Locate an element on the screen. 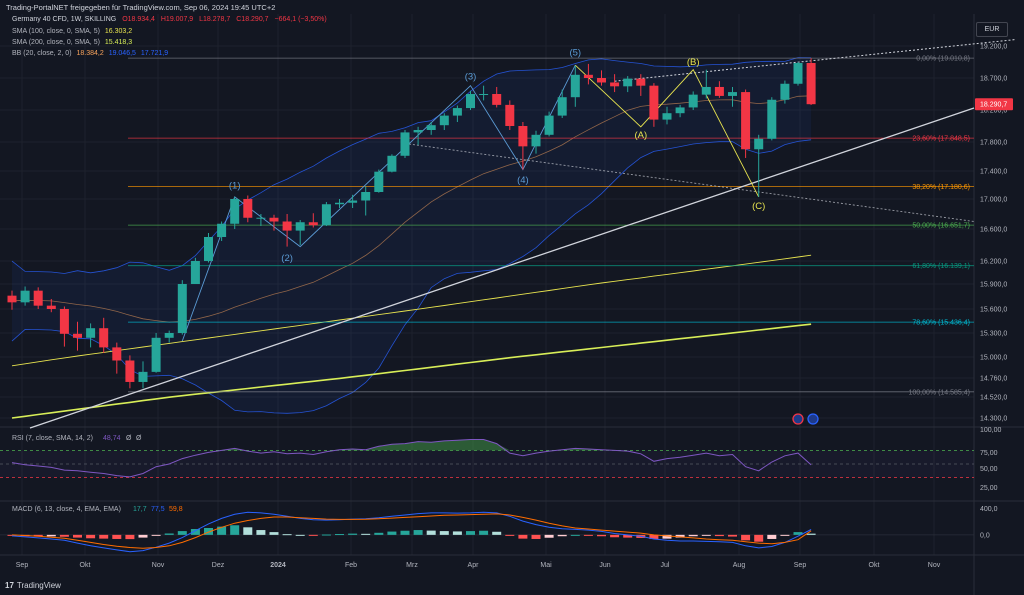  wave-label: (2) is located at coordinates (287, 258).